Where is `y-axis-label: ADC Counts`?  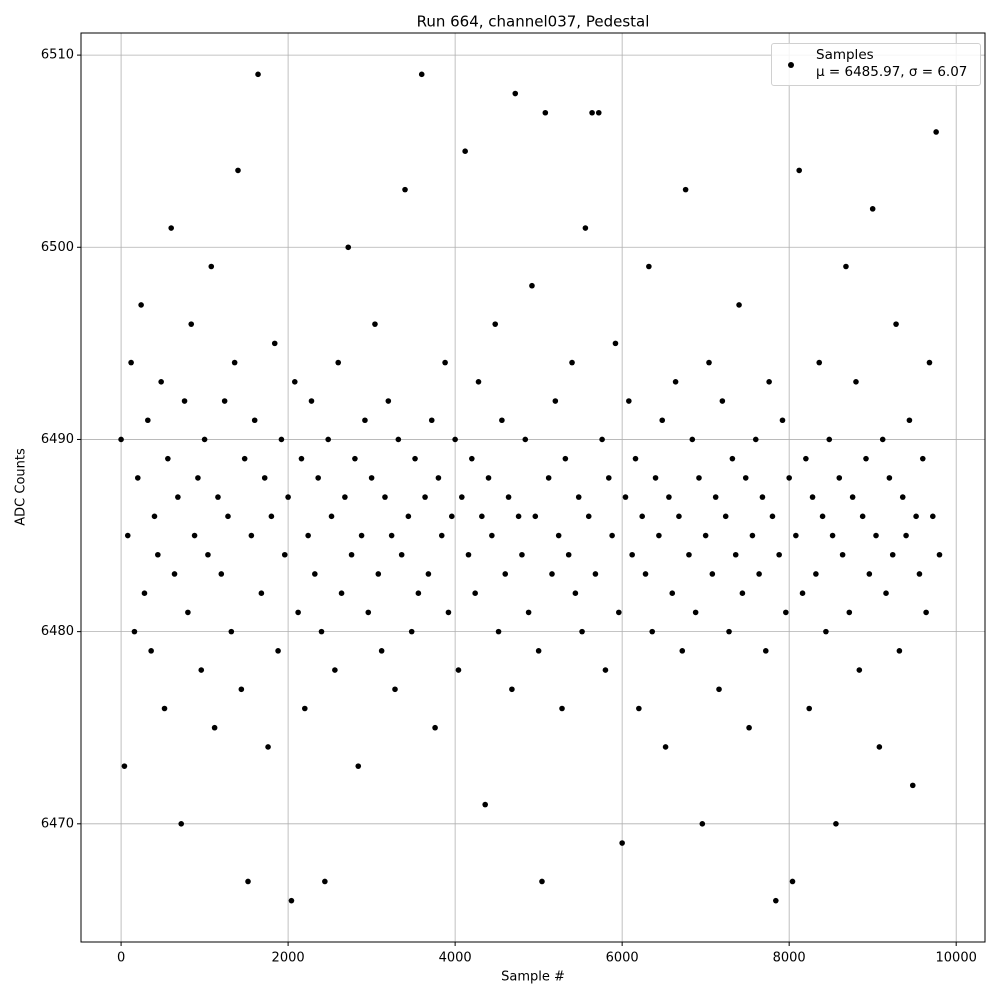
y-axis-label: ADC Counts is located at coordinates (21, 487).